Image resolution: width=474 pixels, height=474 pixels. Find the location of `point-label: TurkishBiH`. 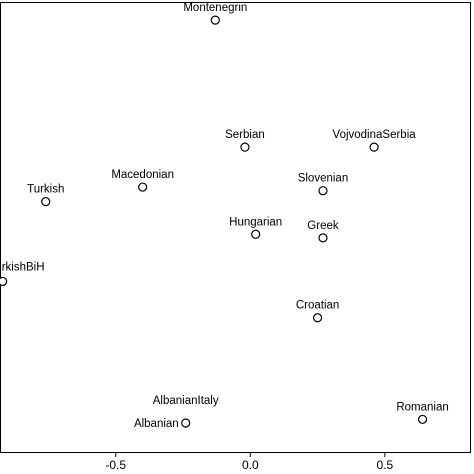

point-label: TurkishBiH is located at coordinates (22, 267).